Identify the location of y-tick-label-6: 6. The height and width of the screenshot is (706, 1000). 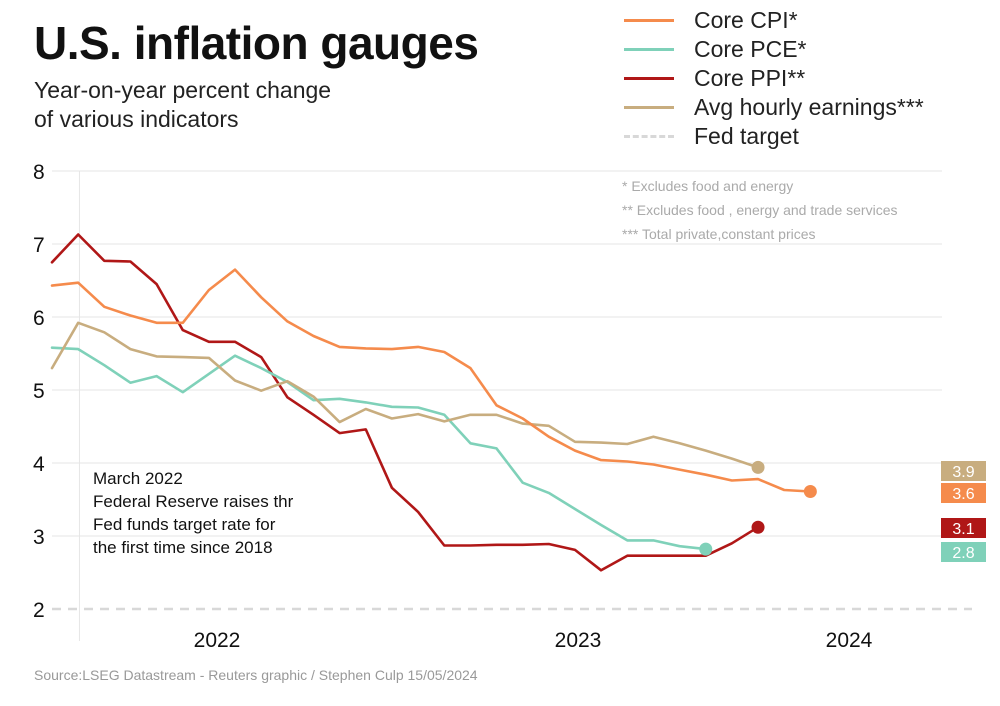
(39, 318).